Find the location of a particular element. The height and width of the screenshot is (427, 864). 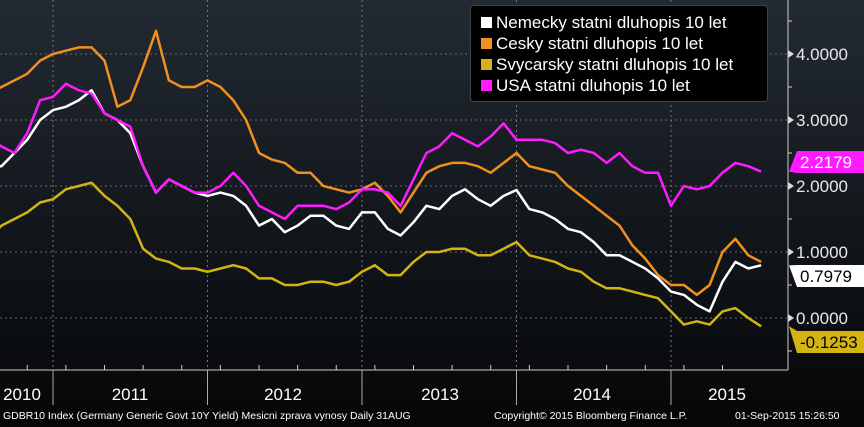

legend-label: Svycarsky statni dluhopis 10 let is located at coordinates (615, 64).